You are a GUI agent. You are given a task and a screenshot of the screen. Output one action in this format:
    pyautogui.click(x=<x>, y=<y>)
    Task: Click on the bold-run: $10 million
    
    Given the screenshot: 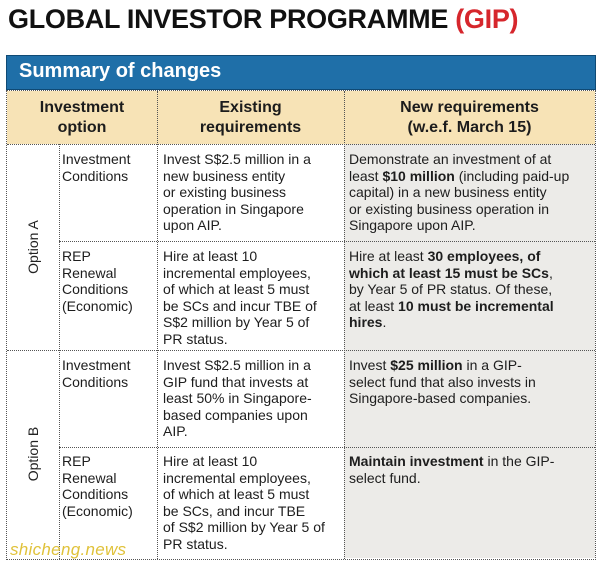 What is the action you would take?
    pyautogui.click(x=418, y=175)
    